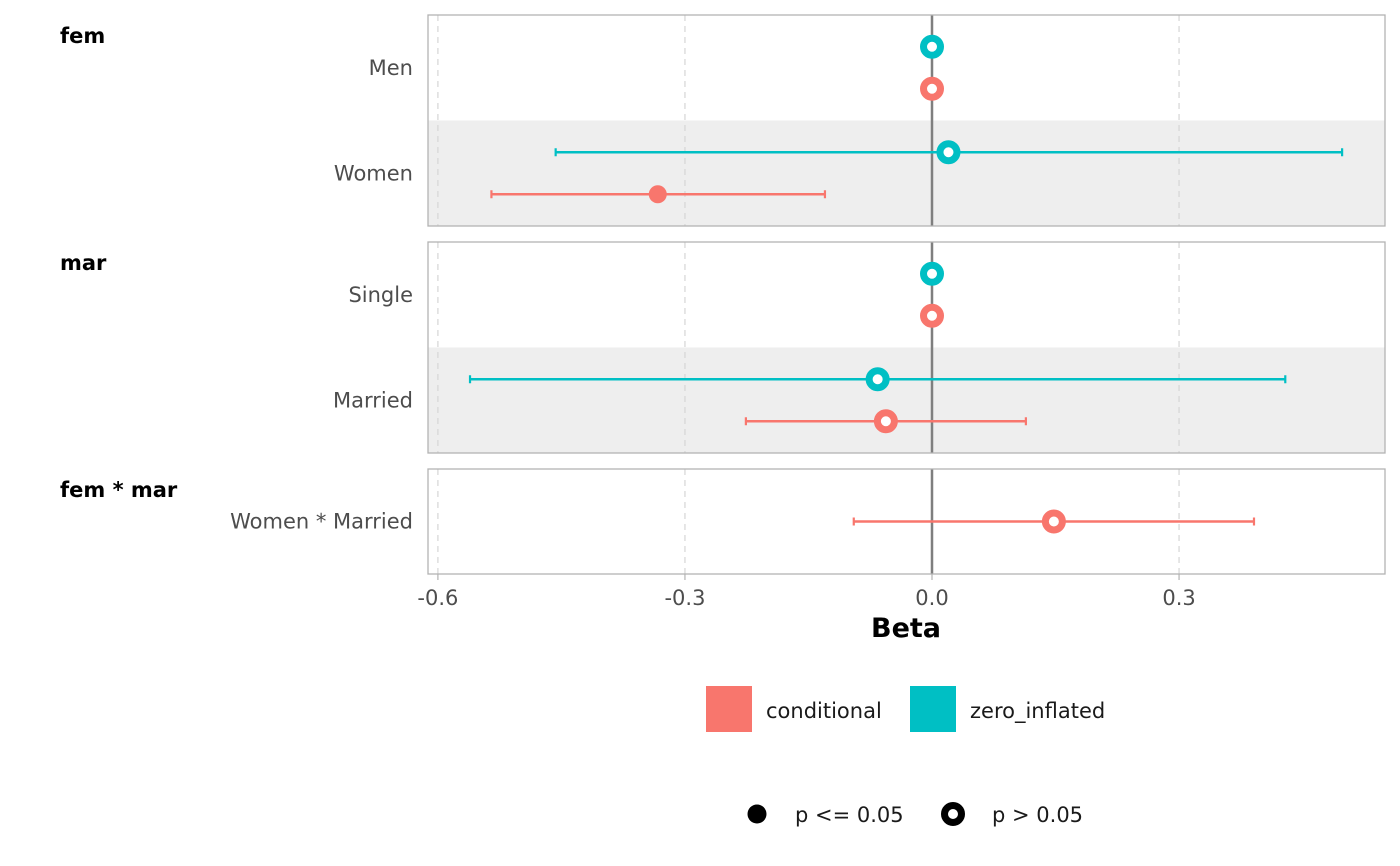  I want to click on term-label: Men, so click(391, 68).